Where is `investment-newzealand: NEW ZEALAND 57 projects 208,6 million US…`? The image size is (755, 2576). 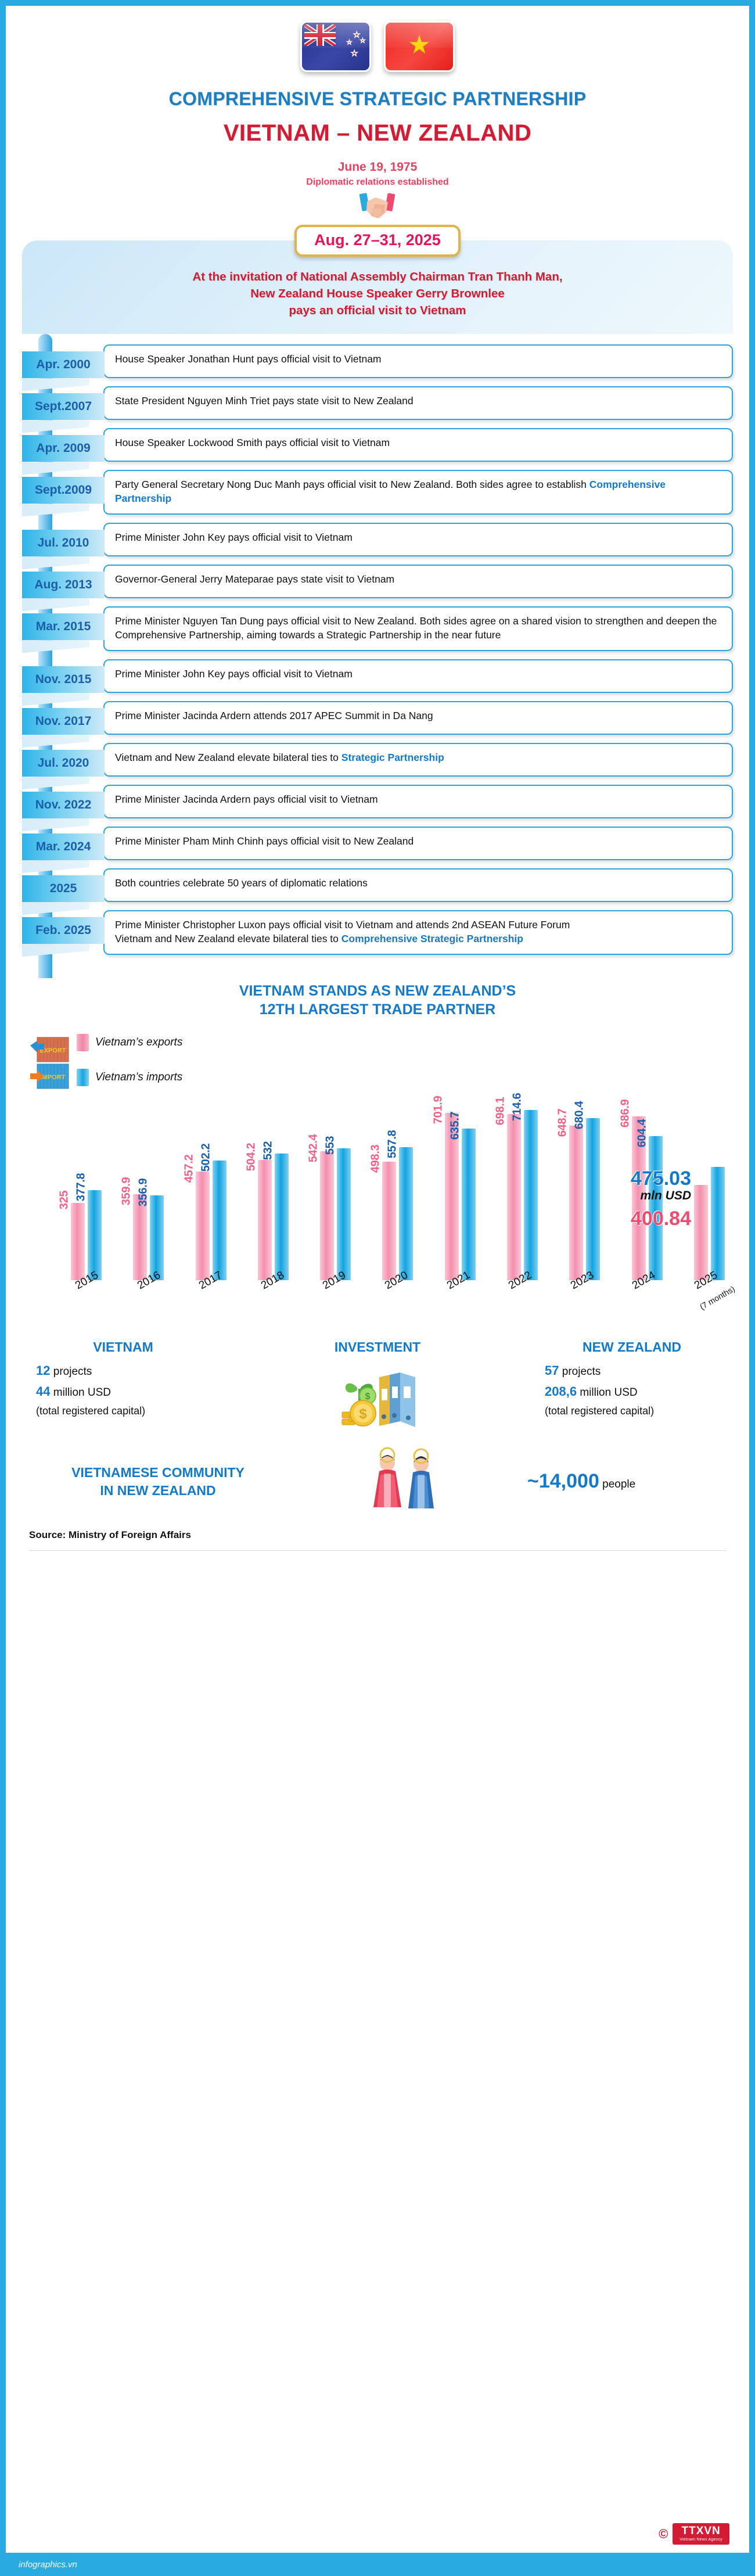
investment-newzealand: NEW ZEALAND 57 projects 208,6 million US… is located at coordinates (632, 1378).